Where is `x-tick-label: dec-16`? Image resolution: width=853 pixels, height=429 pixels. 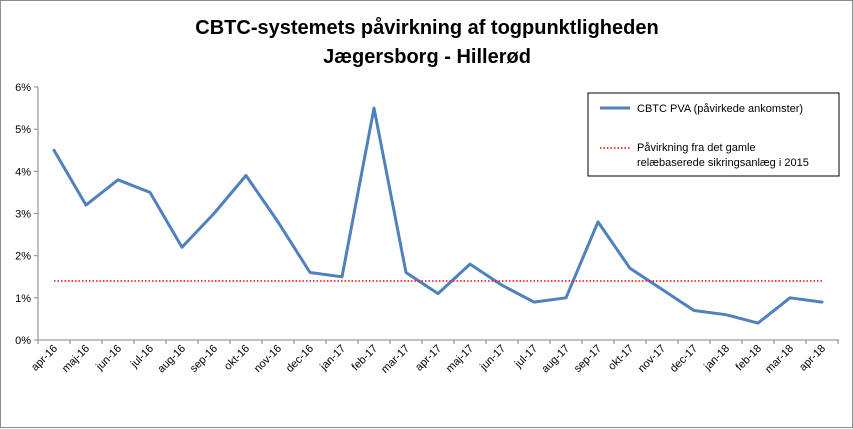 x-tick-label: dec-16 is located at coordinates (300, 359).